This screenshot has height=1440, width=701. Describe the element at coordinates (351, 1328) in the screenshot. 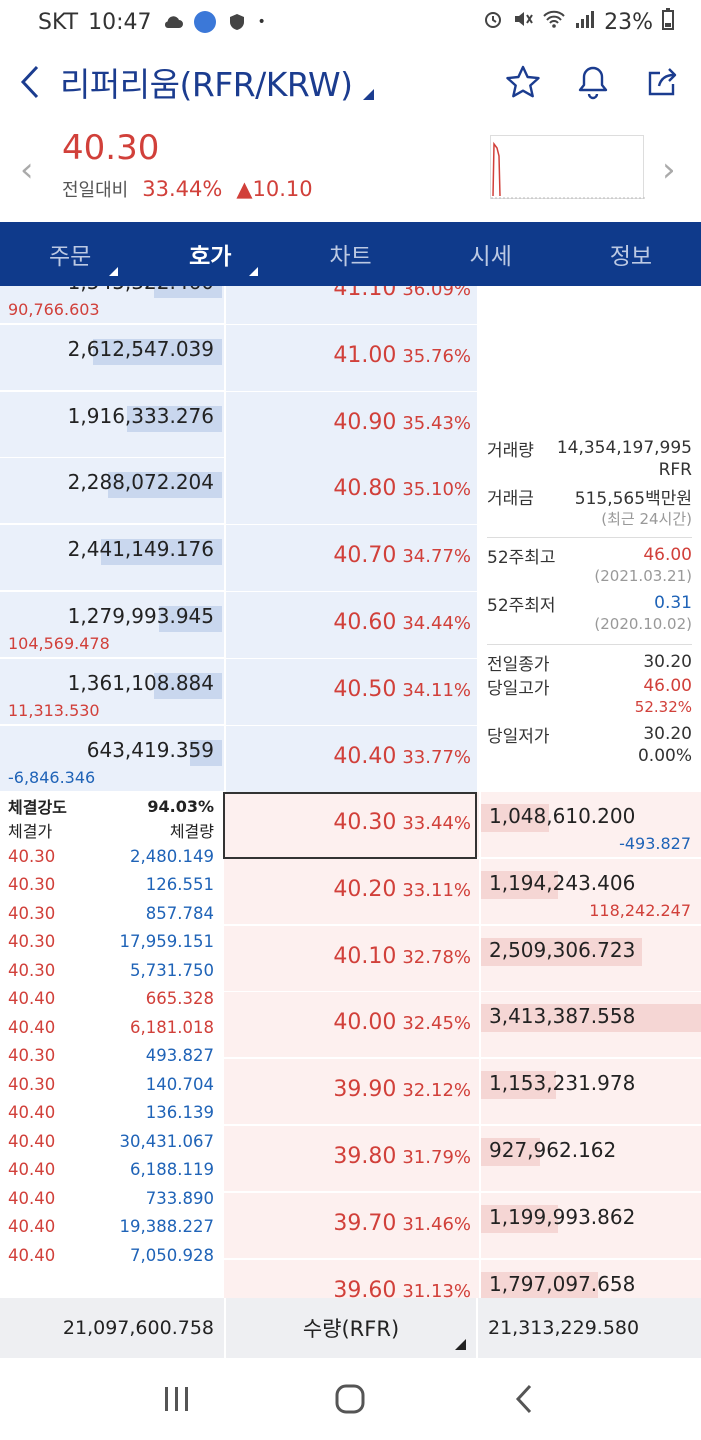

I see `unit-selector: 수량(RFR)` at that location.